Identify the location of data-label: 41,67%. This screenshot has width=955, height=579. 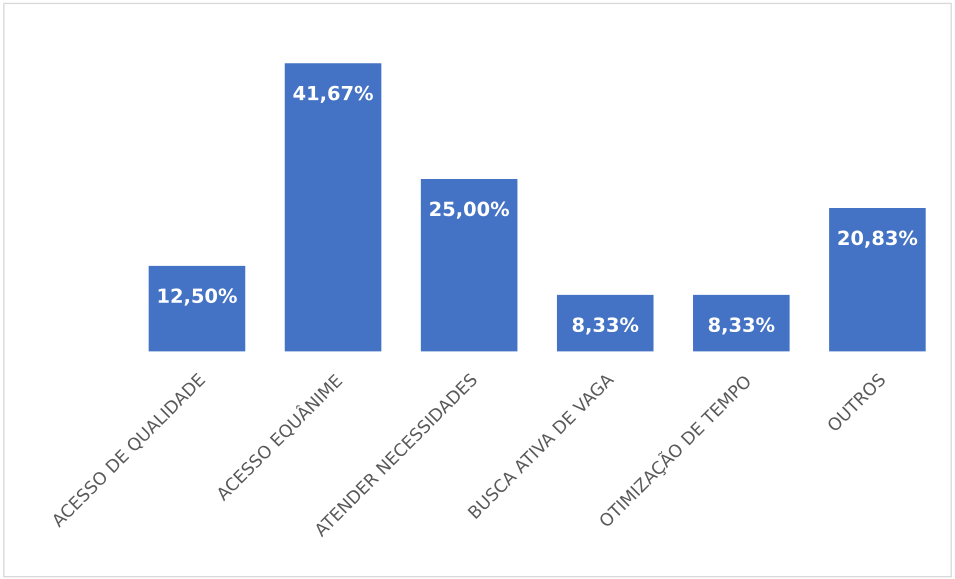
(333, 94).